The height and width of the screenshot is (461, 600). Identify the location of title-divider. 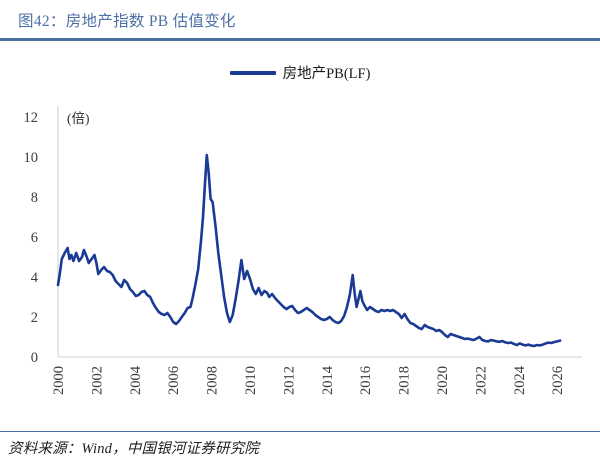
(300, 39).